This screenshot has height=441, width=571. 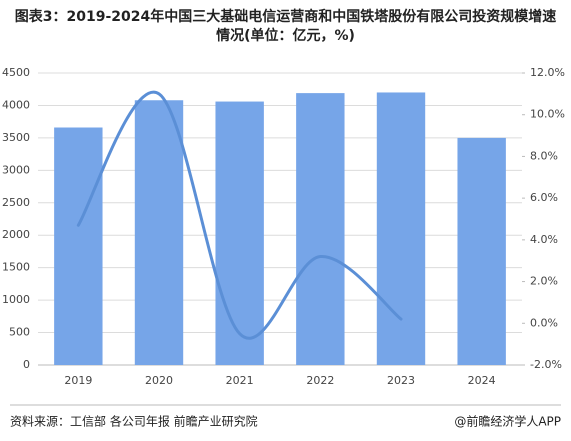 What do you see at coordinates (159, 380) in the screenshot?
I see `x-tick-label: 2020` at bounding box center [159, 380].